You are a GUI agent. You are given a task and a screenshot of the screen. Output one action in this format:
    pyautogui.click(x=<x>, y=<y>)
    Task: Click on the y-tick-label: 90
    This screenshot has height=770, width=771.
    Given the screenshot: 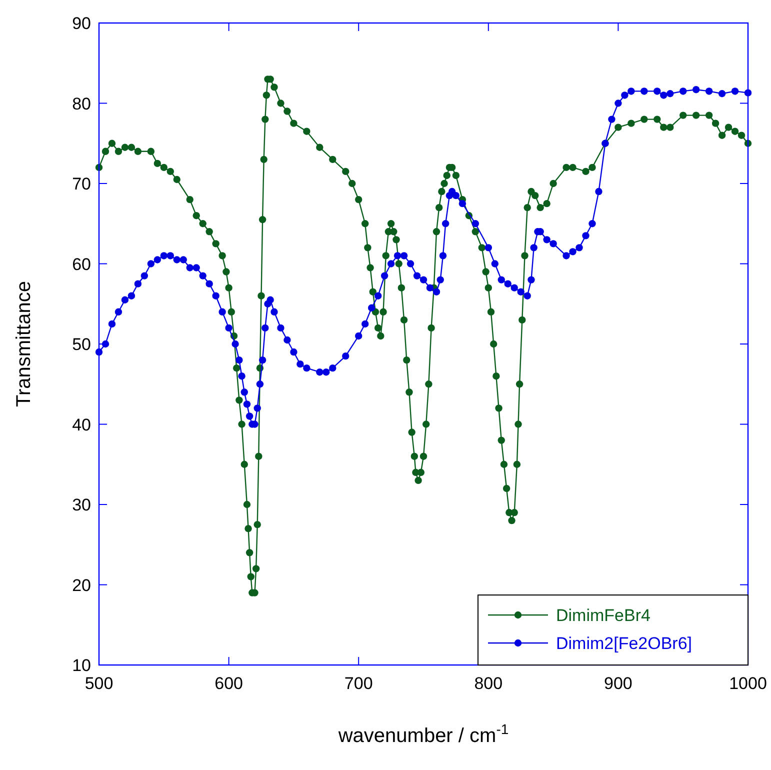 What is the action you would take?
    pyautogui.click(x=81, y=23)
    